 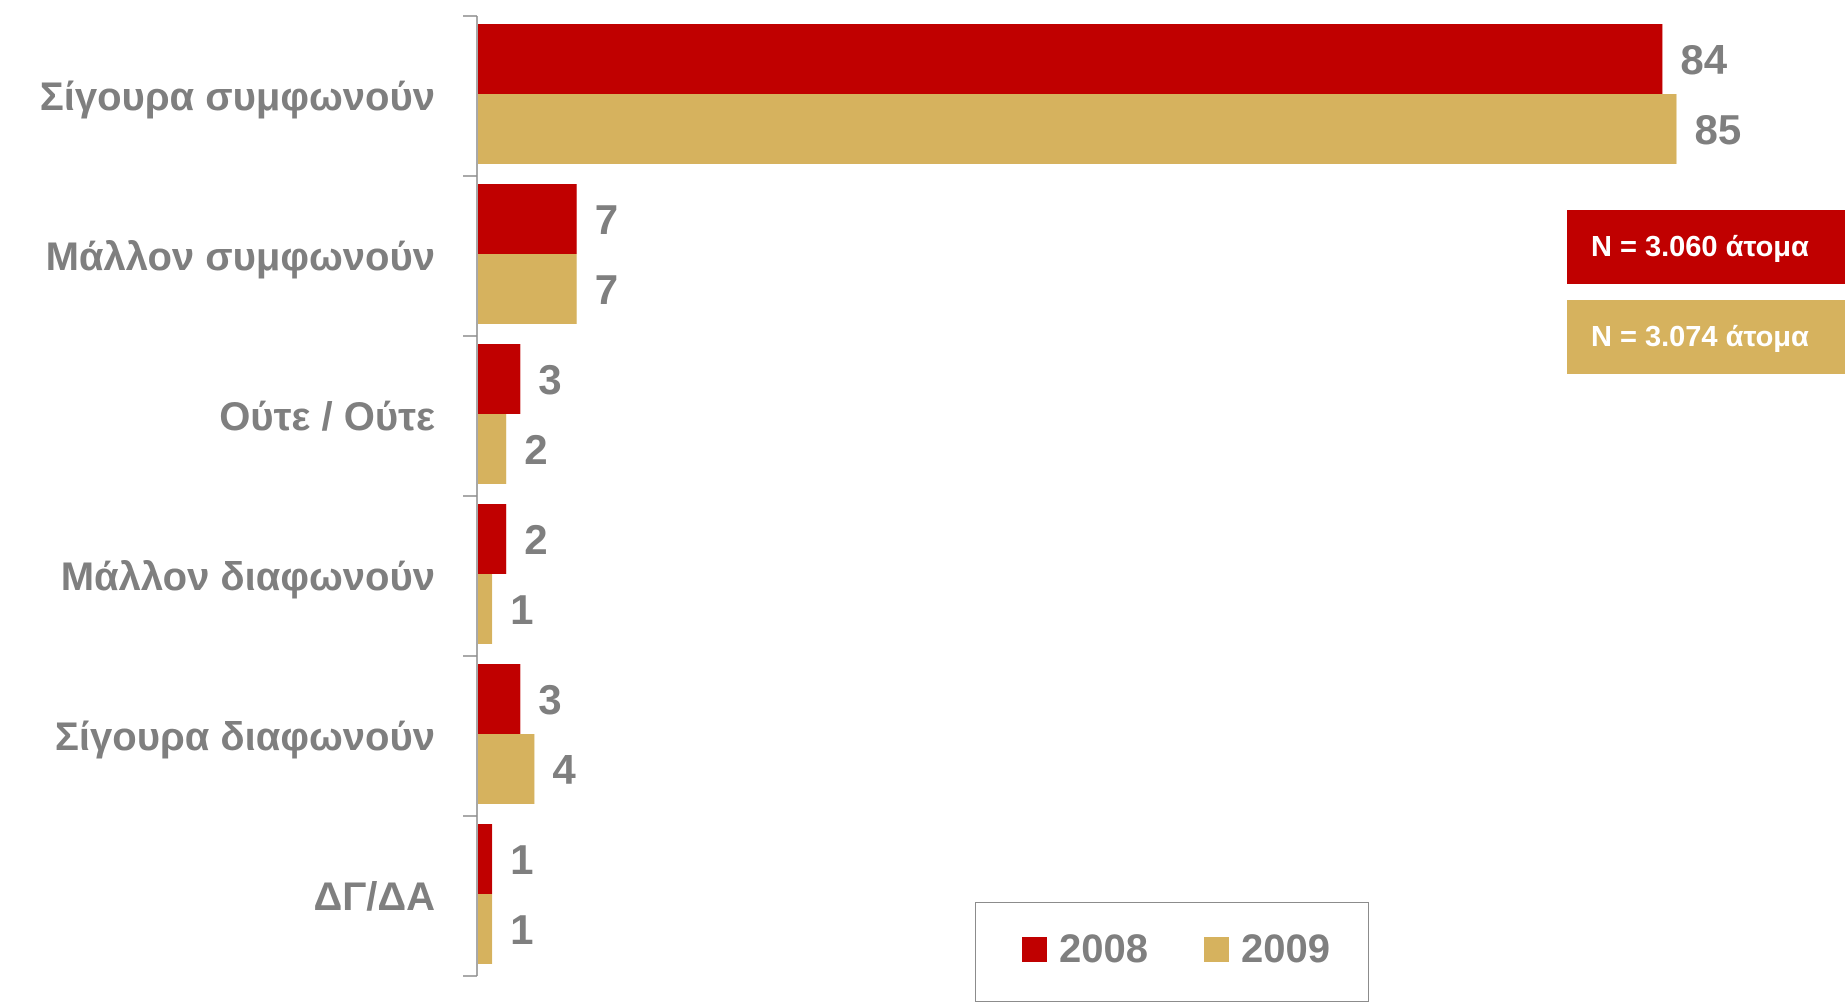 I want to click on data-label-2008-2: 7, so click(x=606, y=219).